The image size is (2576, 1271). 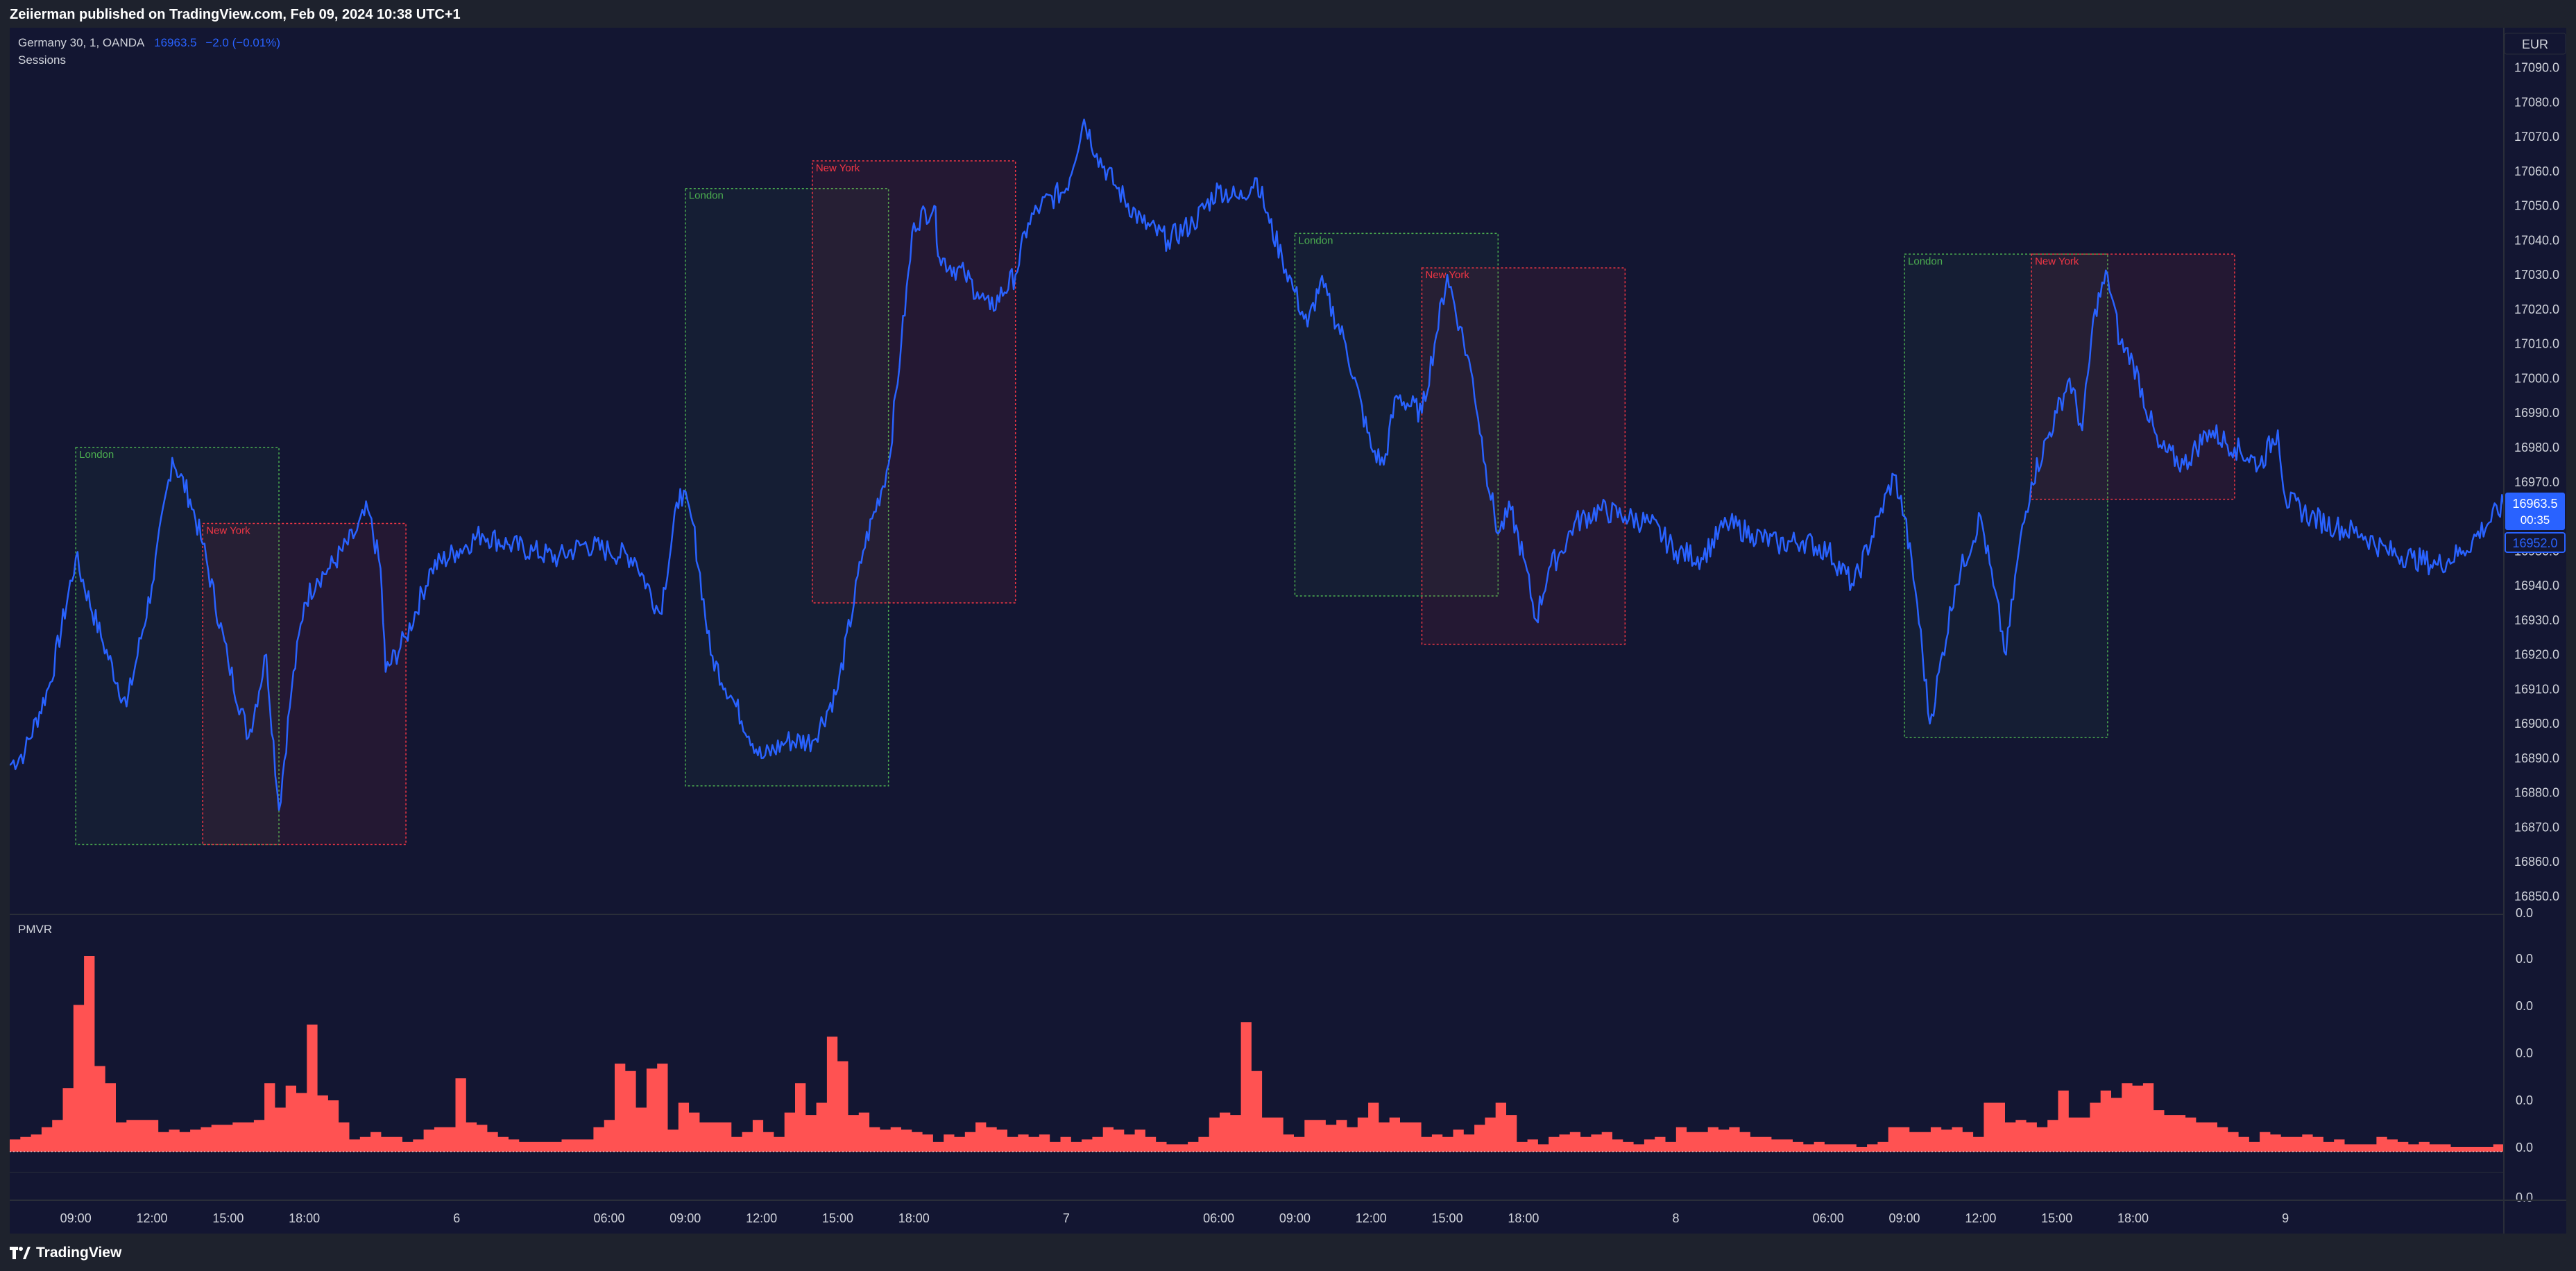 I want to click on price-tick-label: 16920.0, so click(x=2536, y=655).